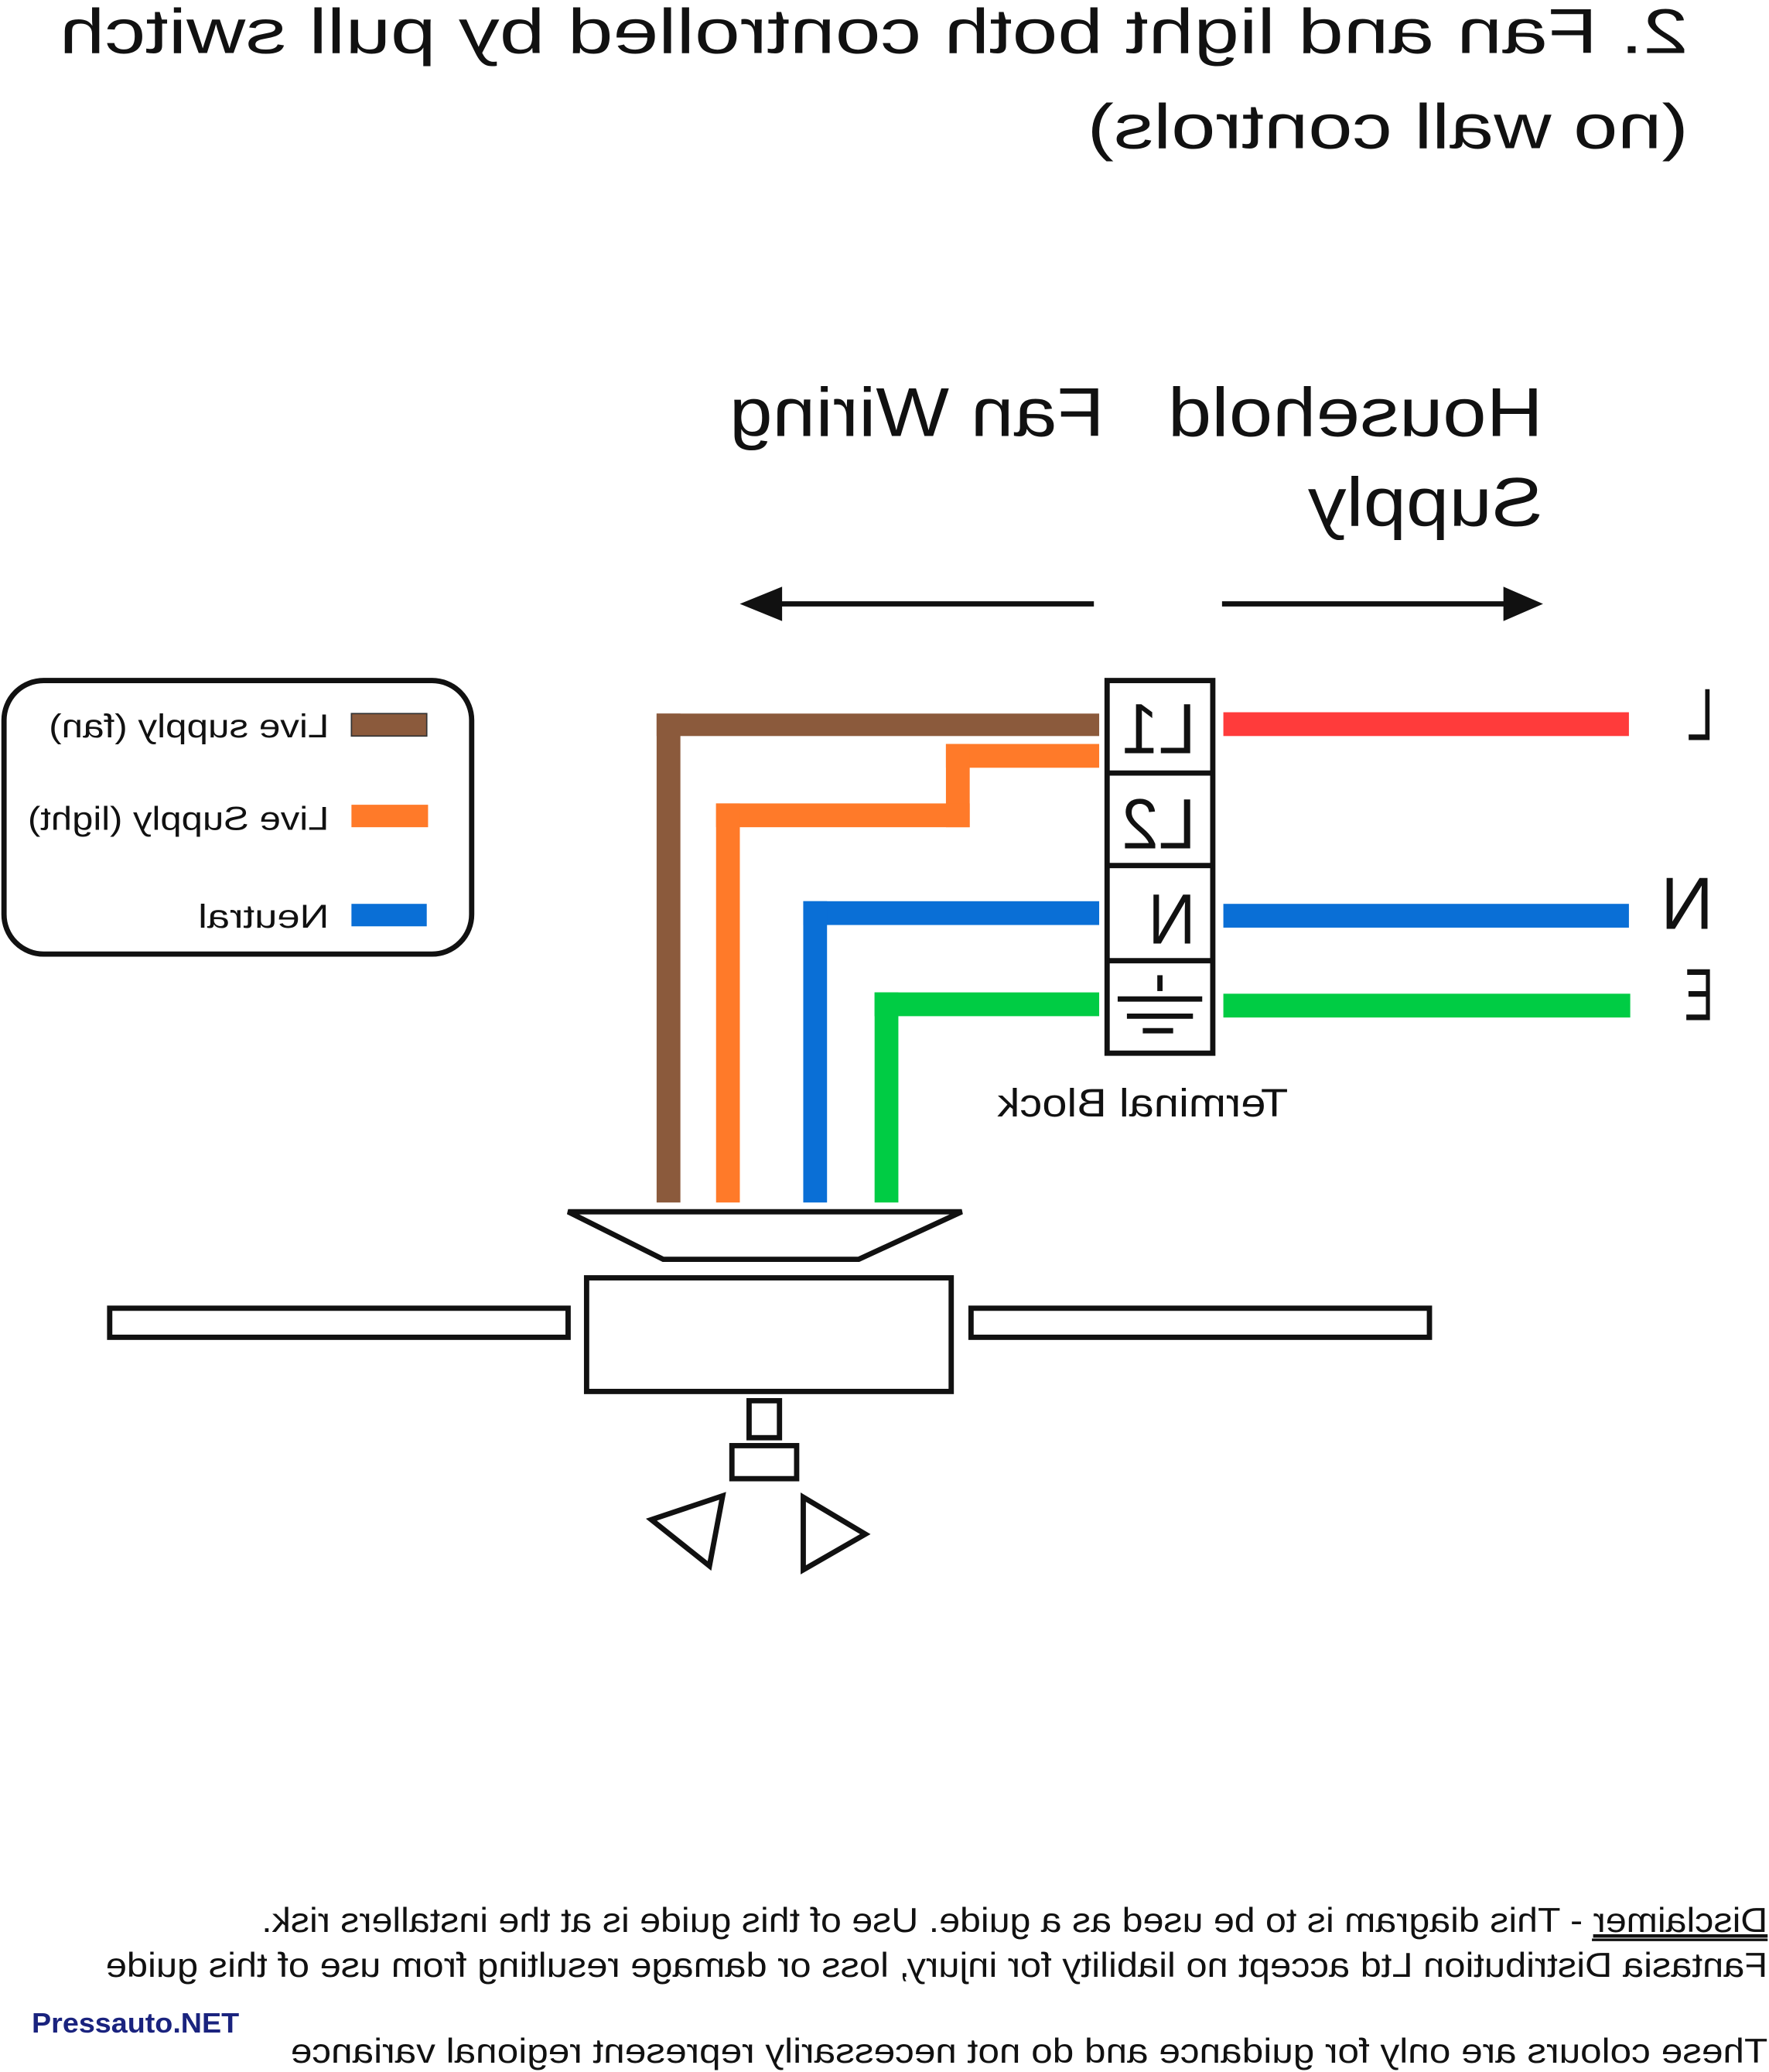  I want to click on light-shade-right, so click(836, 1533).